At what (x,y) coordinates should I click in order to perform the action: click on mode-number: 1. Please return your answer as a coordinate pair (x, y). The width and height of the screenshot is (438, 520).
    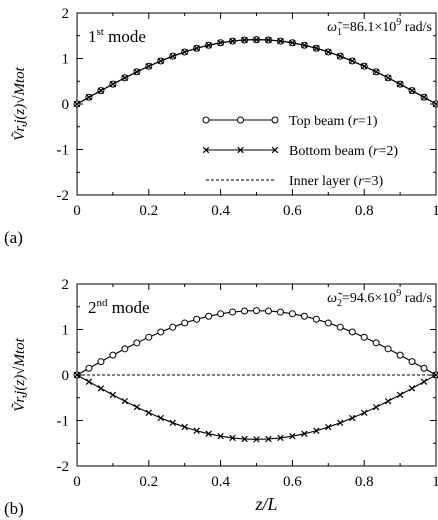
    Looking at the image, I should click on (92, 36).